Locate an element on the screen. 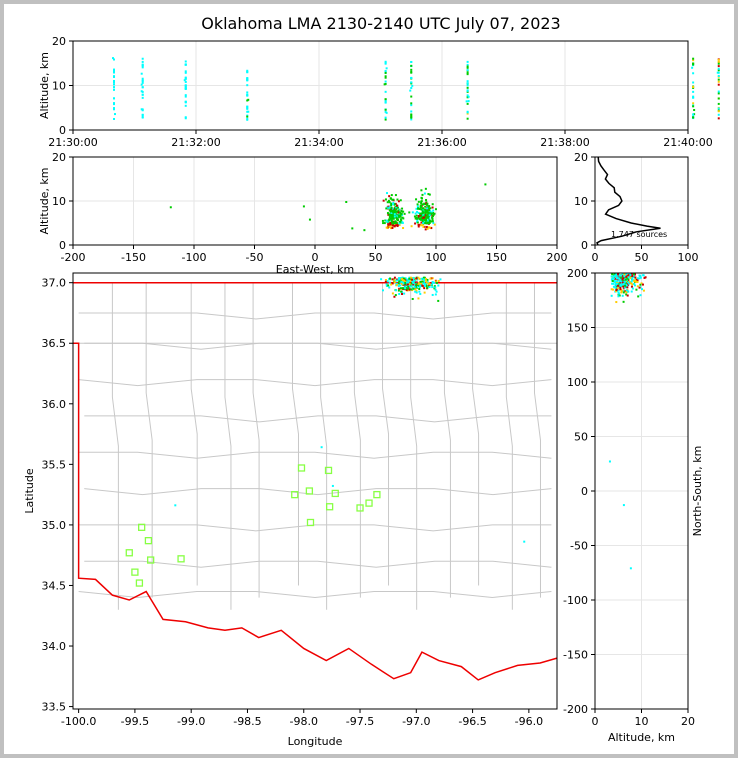  x-axis-label: East-West, km is located at coordinates (315, 269).